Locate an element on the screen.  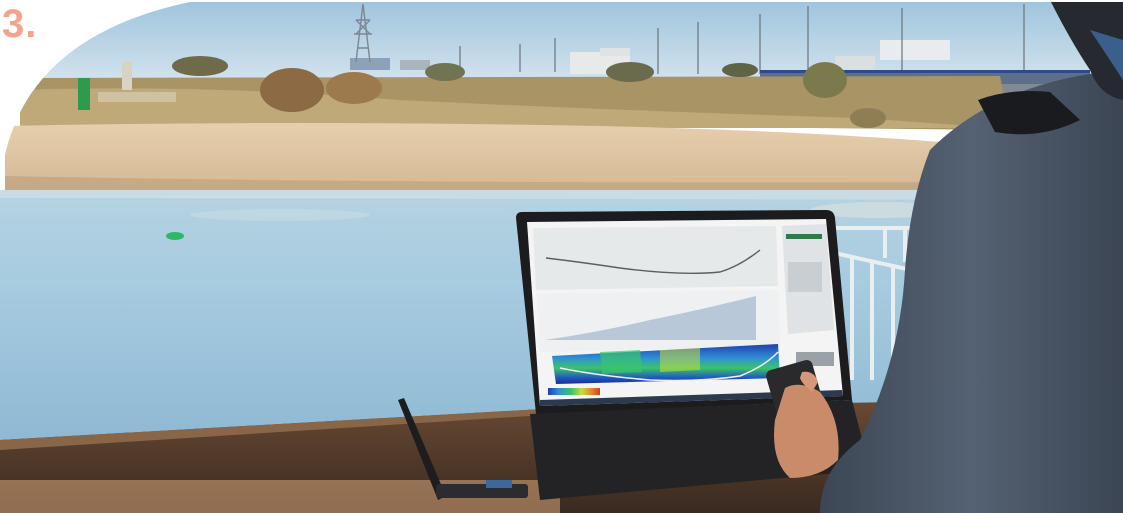
buoy is located at coordinates (175, 236).